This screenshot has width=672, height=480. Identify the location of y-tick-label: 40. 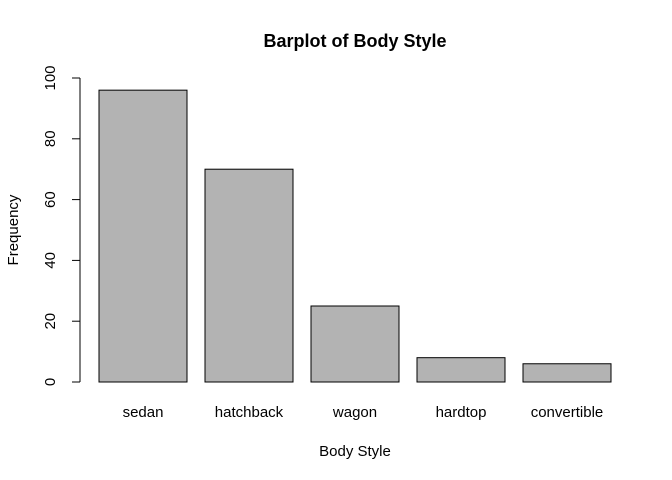
(50, 260).